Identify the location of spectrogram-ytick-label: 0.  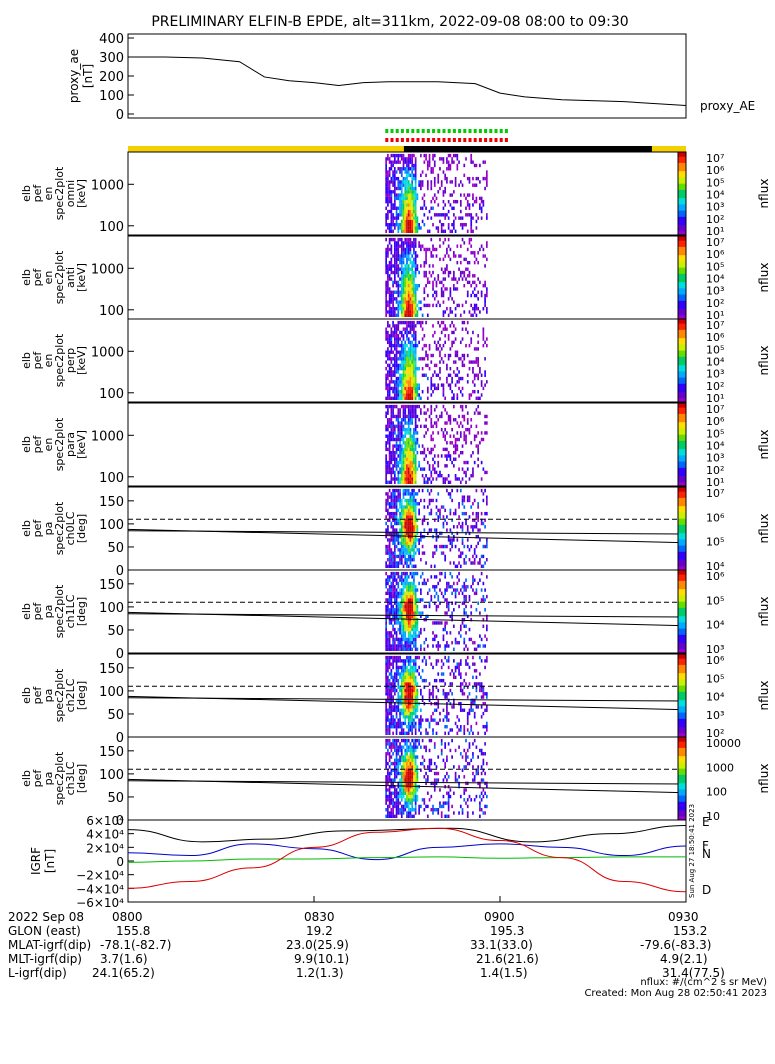
(120, 738).